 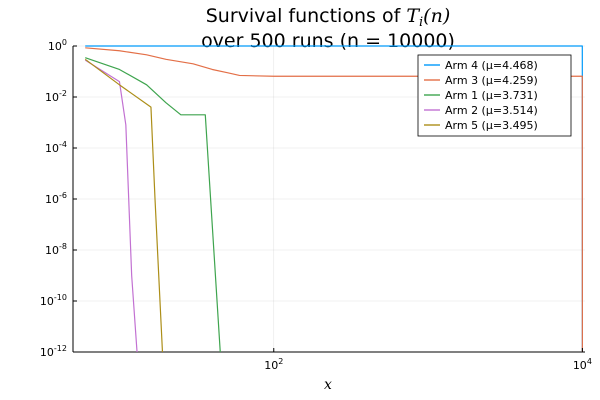 I want to click on y-tick-label: 10⁻⁶, so click(x=56, y=198).